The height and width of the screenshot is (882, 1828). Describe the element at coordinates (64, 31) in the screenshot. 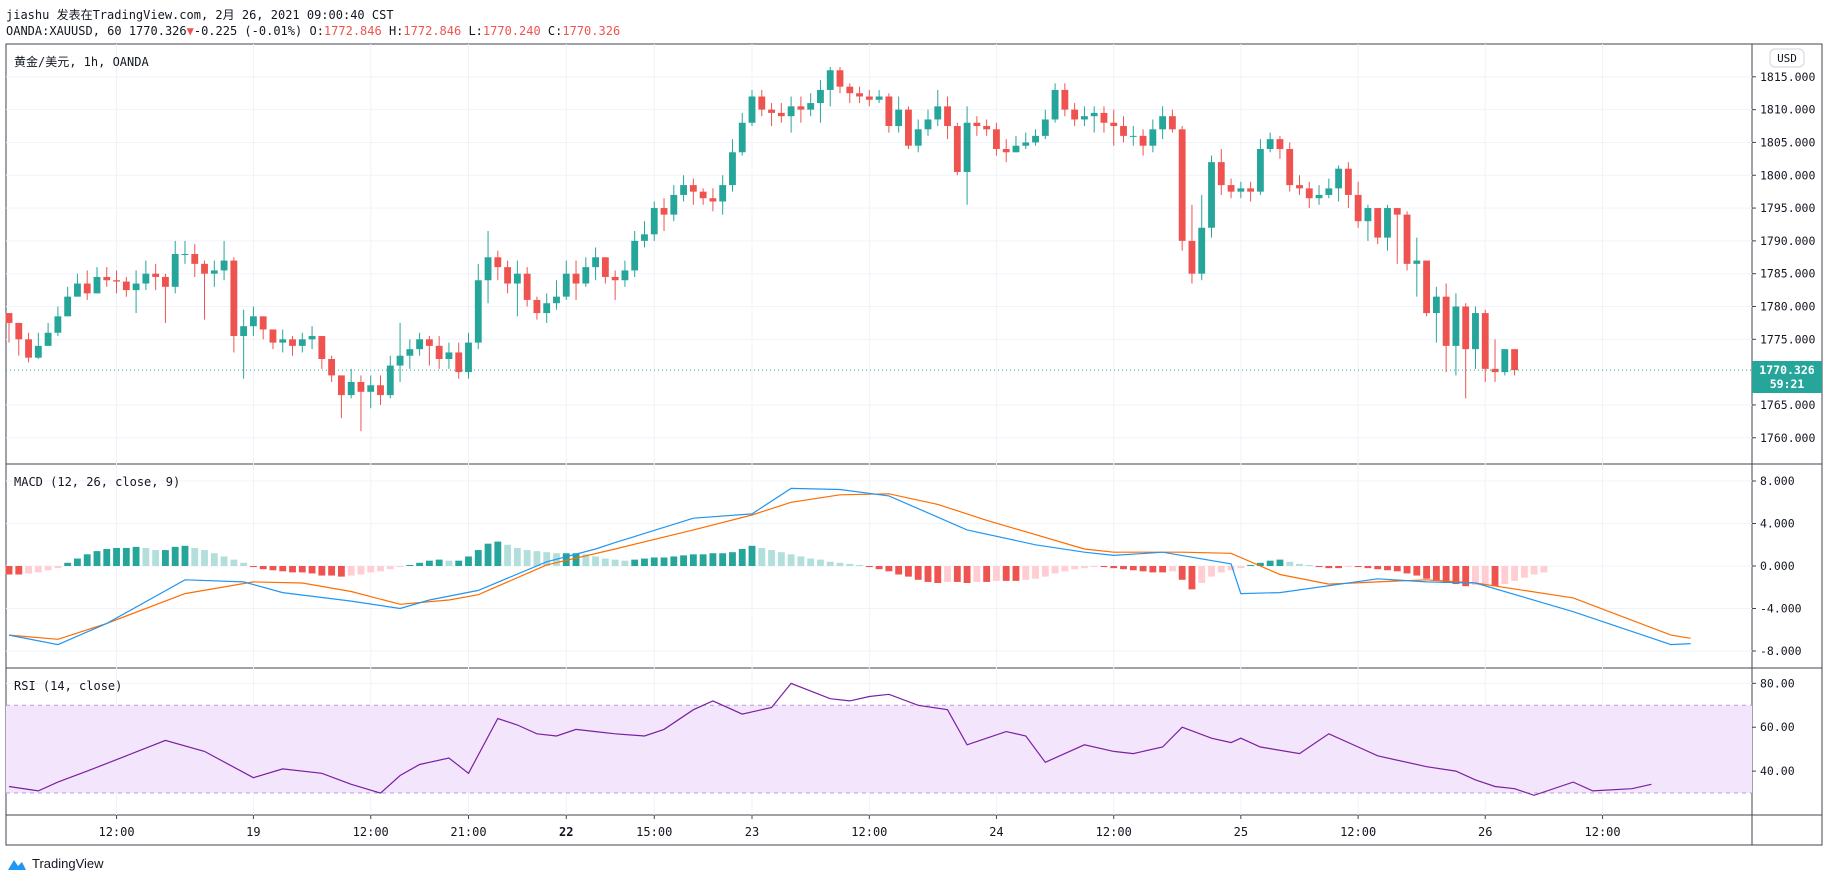

I see `symbol-label: OANDA:XAUUSD, 60` at that location.